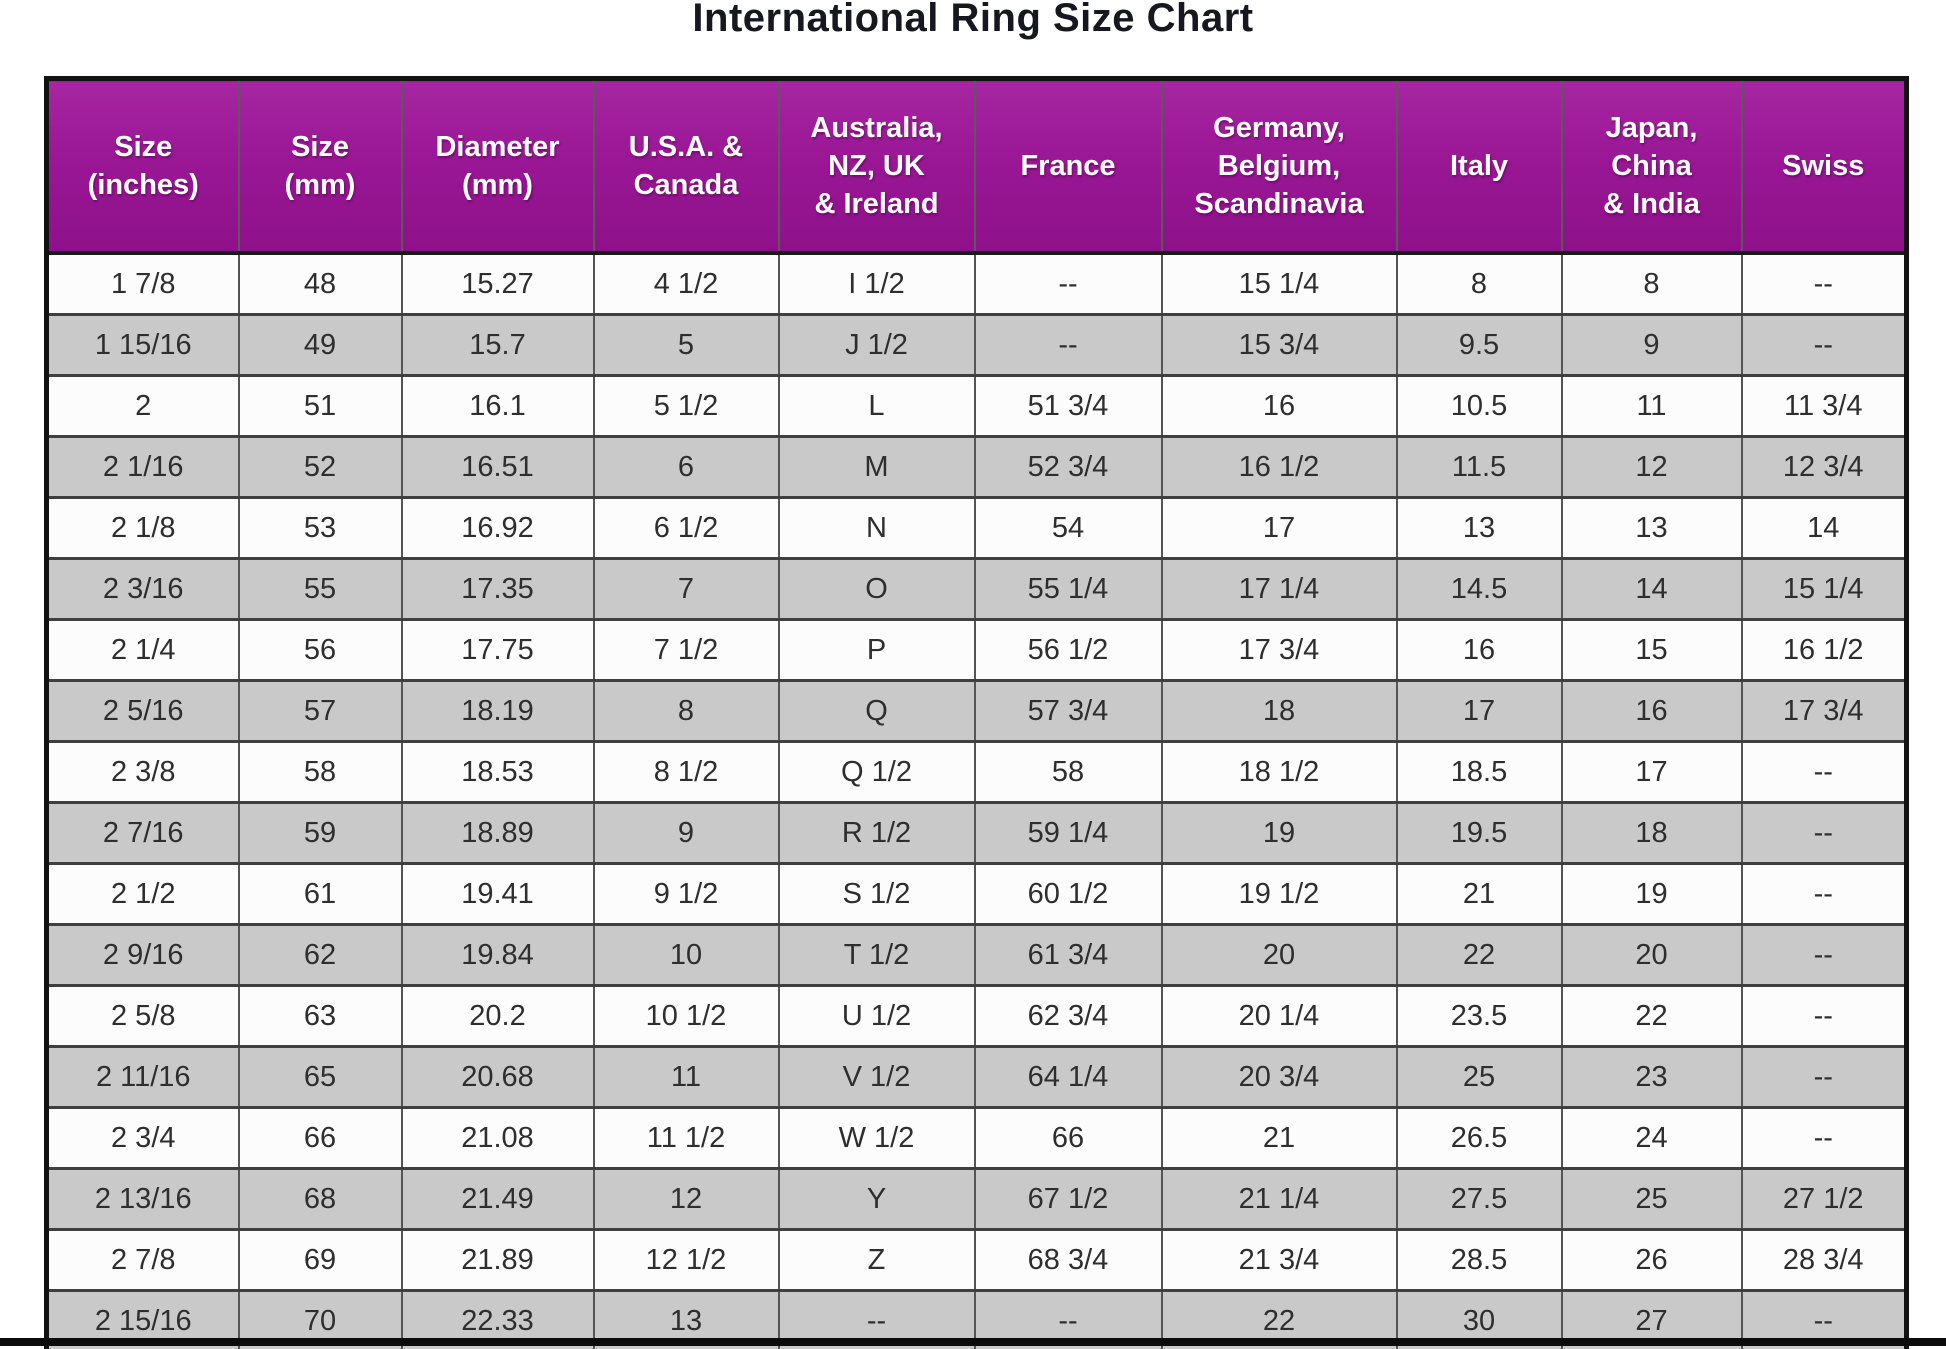 The image size is (1946, 1349). I want to click on table-cell: 10.5, so click(1479, 406).